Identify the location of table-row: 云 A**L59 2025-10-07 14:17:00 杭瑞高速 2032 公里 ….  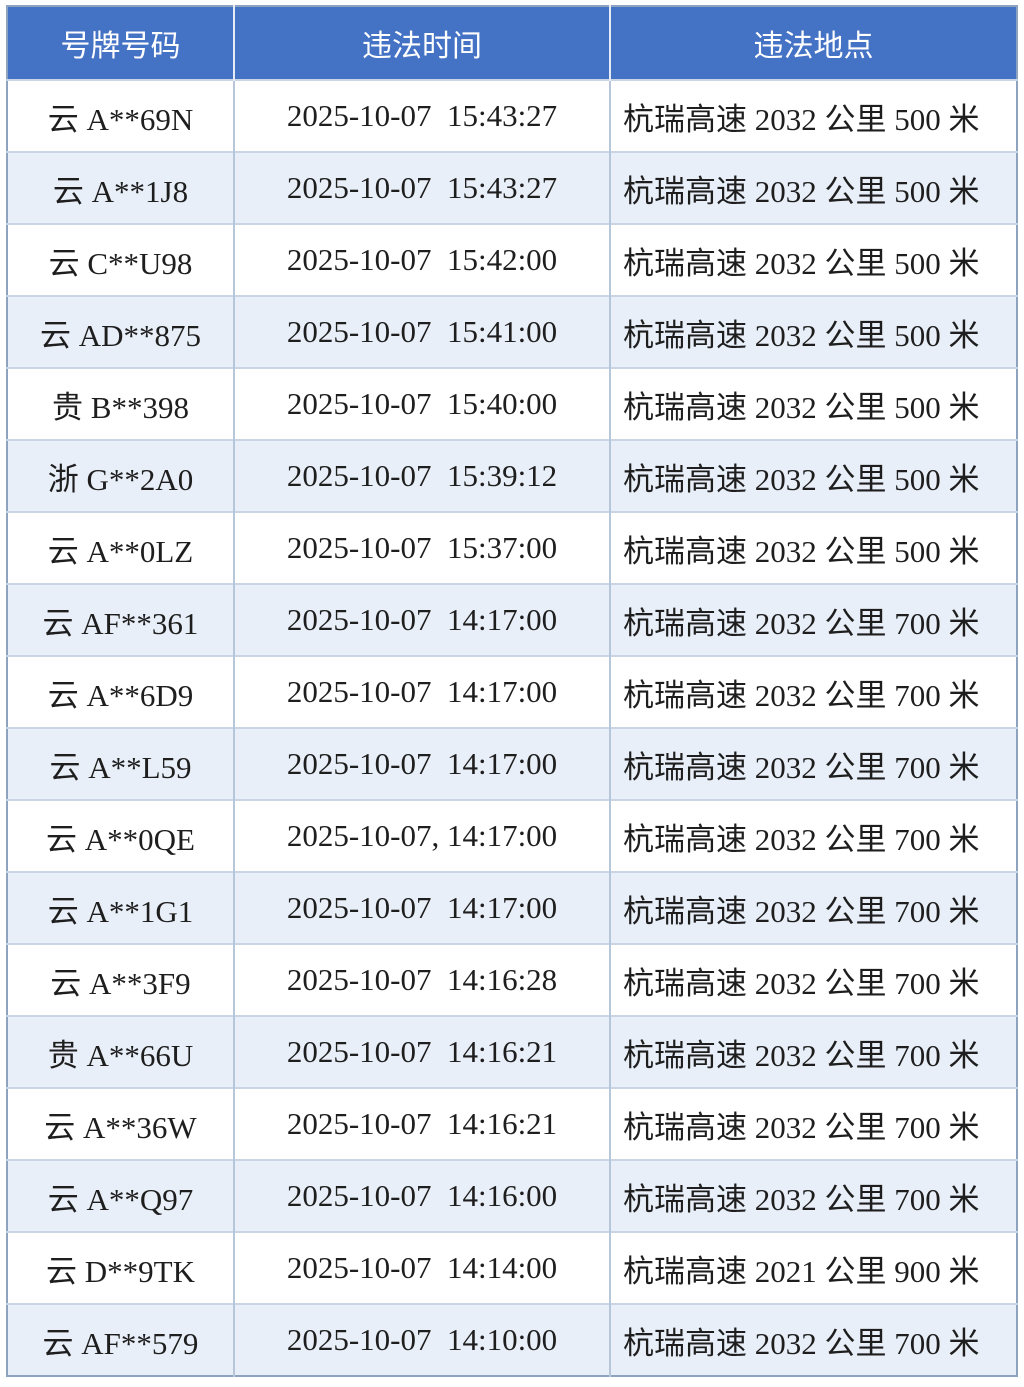
(512, 763).